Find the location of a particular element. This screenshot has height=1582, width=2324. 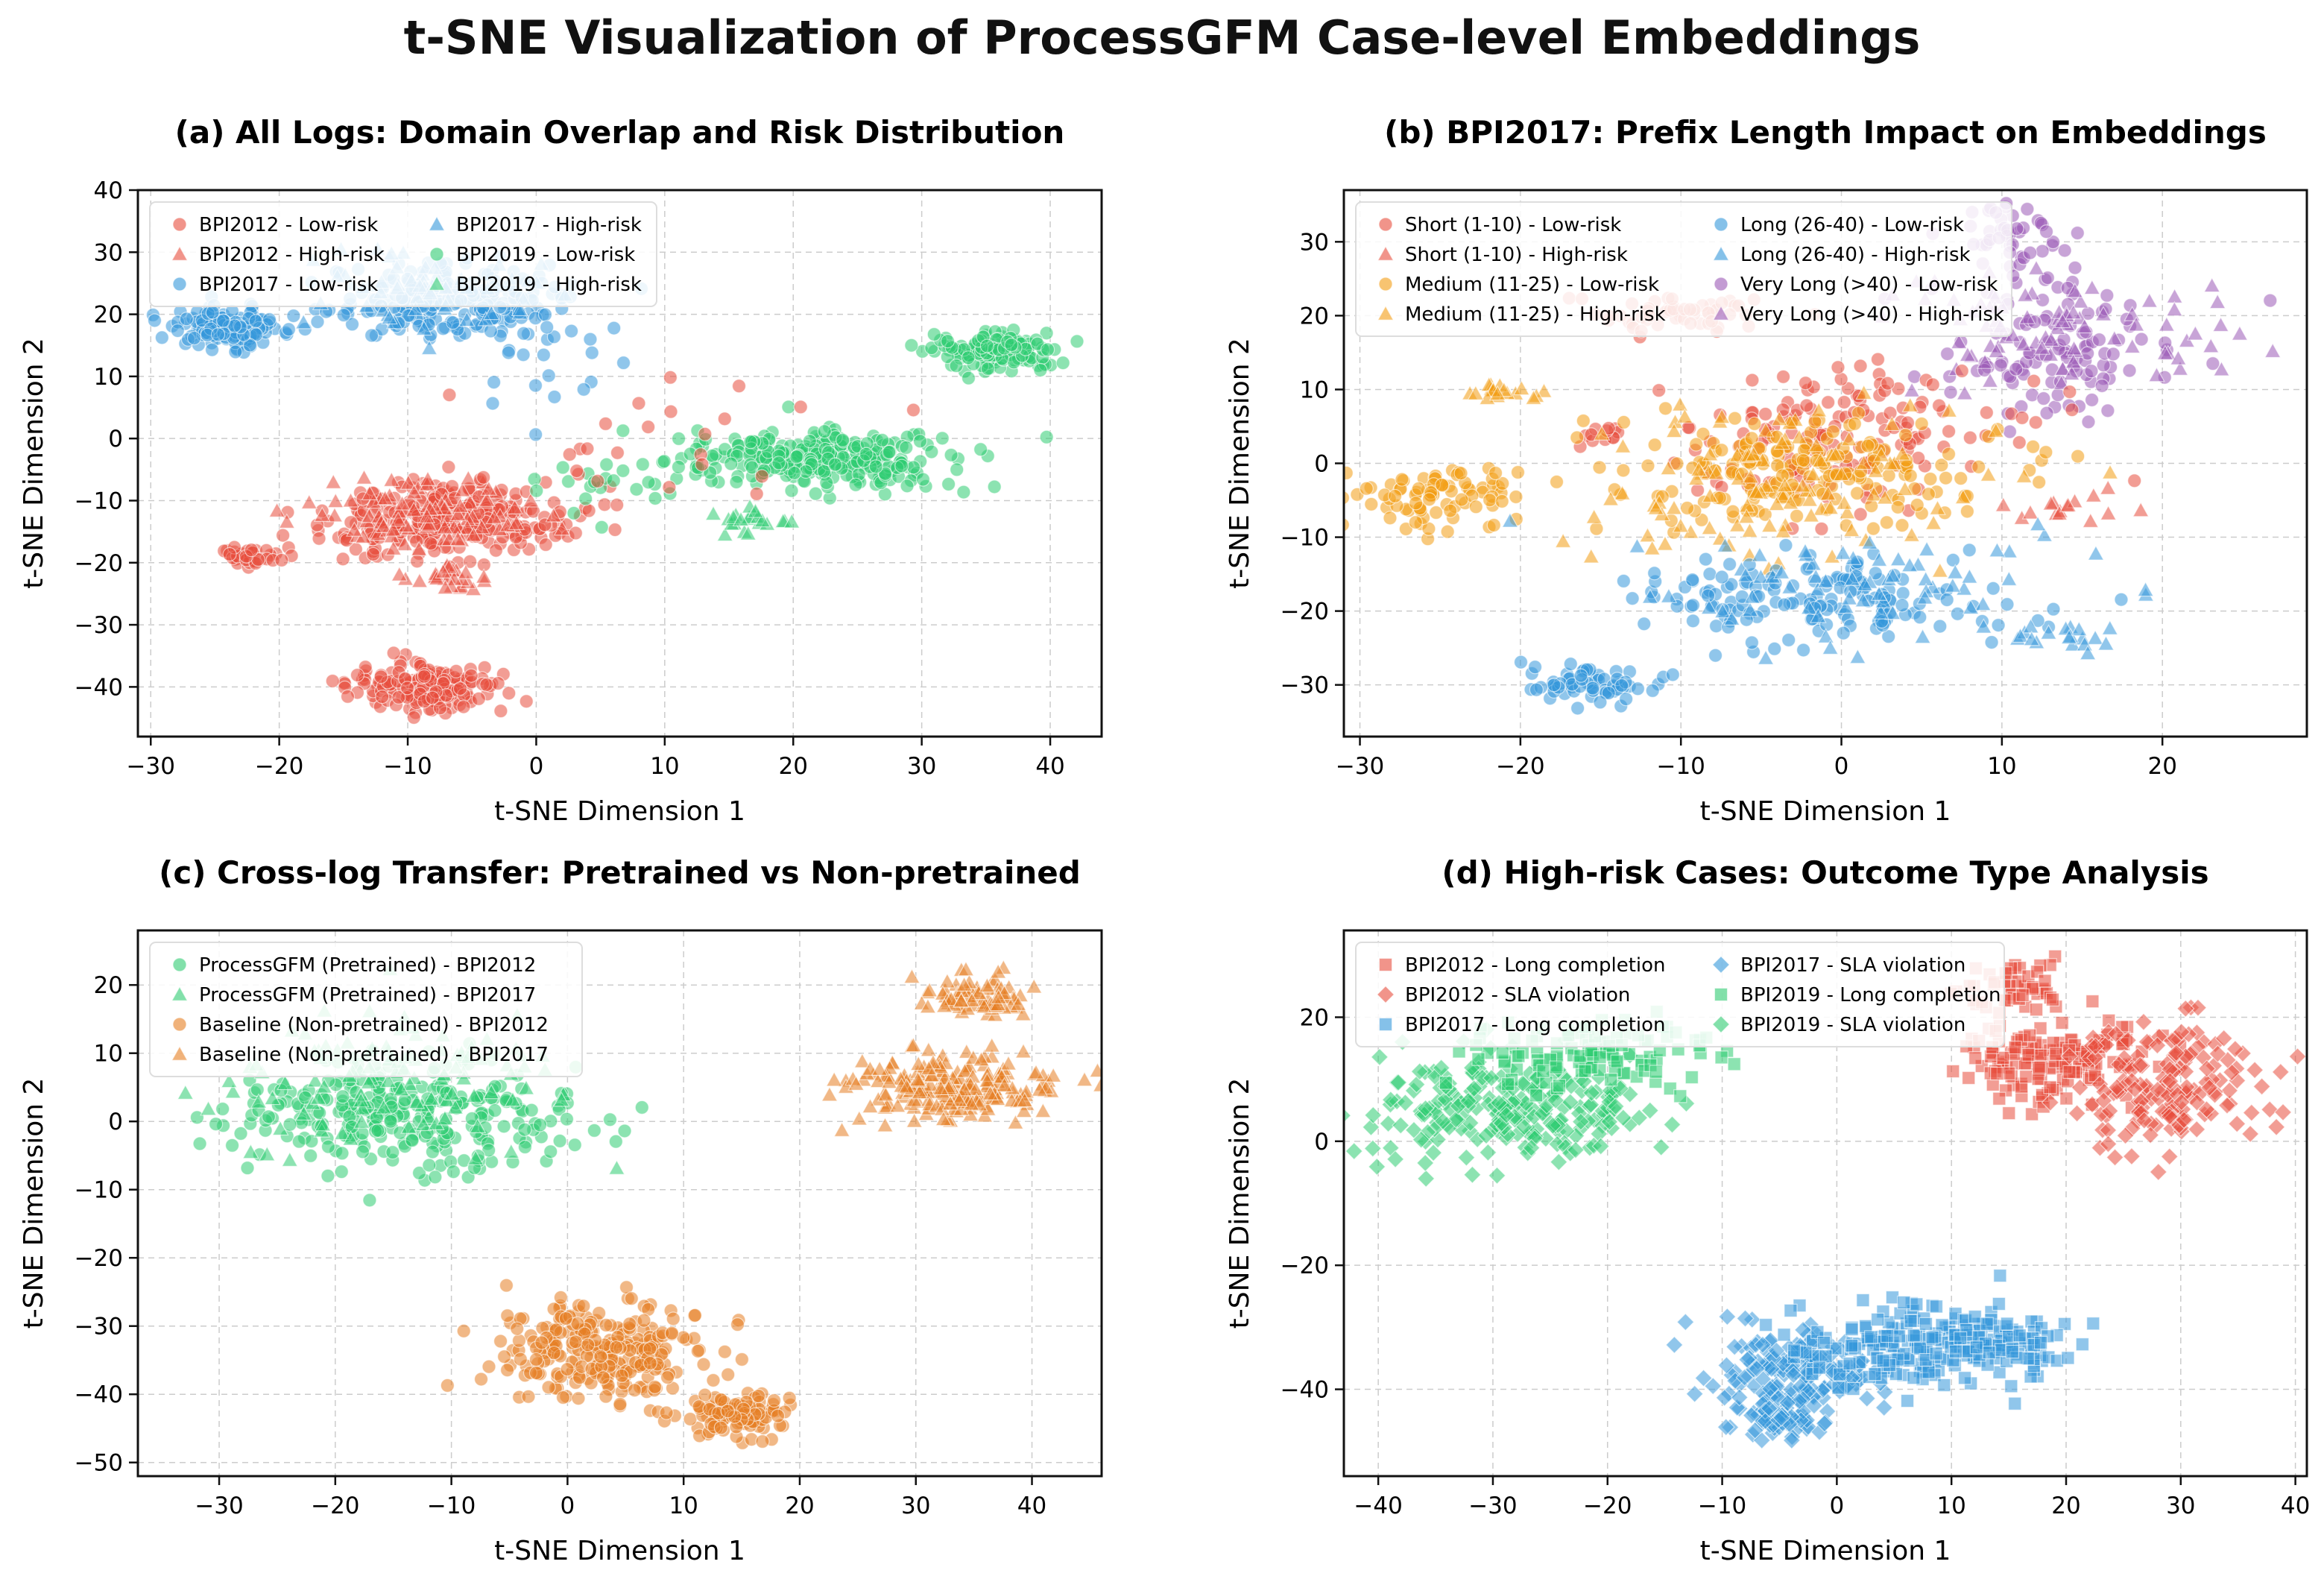

point-very-long-40-low-risk is located at coordinates (2064, 250).